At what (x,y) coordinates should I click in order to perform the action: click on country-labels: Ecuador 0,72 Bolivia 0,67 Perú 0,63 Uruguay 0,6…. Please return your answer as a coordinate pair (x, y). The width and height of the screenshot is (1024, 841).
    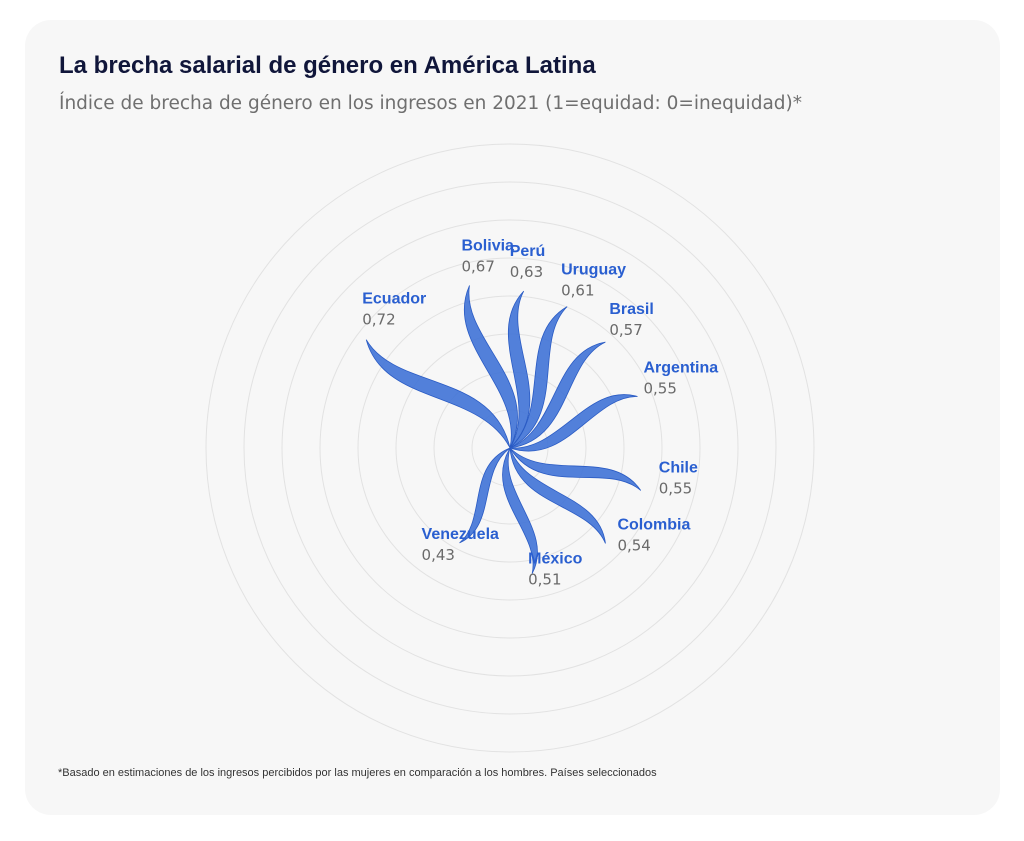
    Looking at the image, I should click on (540, 412).